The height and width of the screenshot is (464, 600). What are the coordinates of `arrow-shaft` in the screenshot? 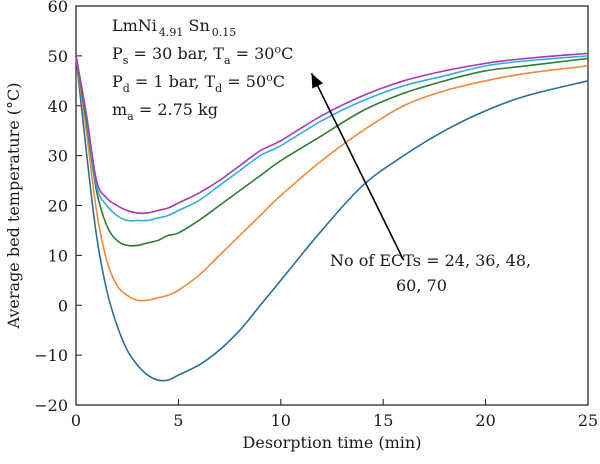 It's located at (357, 166).